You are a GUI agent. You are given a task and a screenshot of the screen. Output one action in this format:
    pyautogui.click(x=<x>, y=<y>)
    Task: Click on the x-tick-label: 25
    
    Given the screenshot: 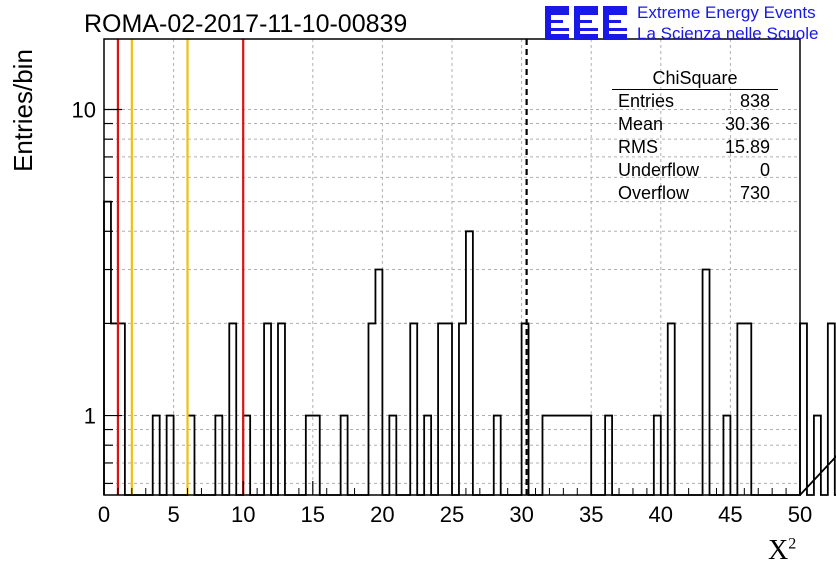 What is the action you would take?
    pyautogui.click(x=452, y=514)
    